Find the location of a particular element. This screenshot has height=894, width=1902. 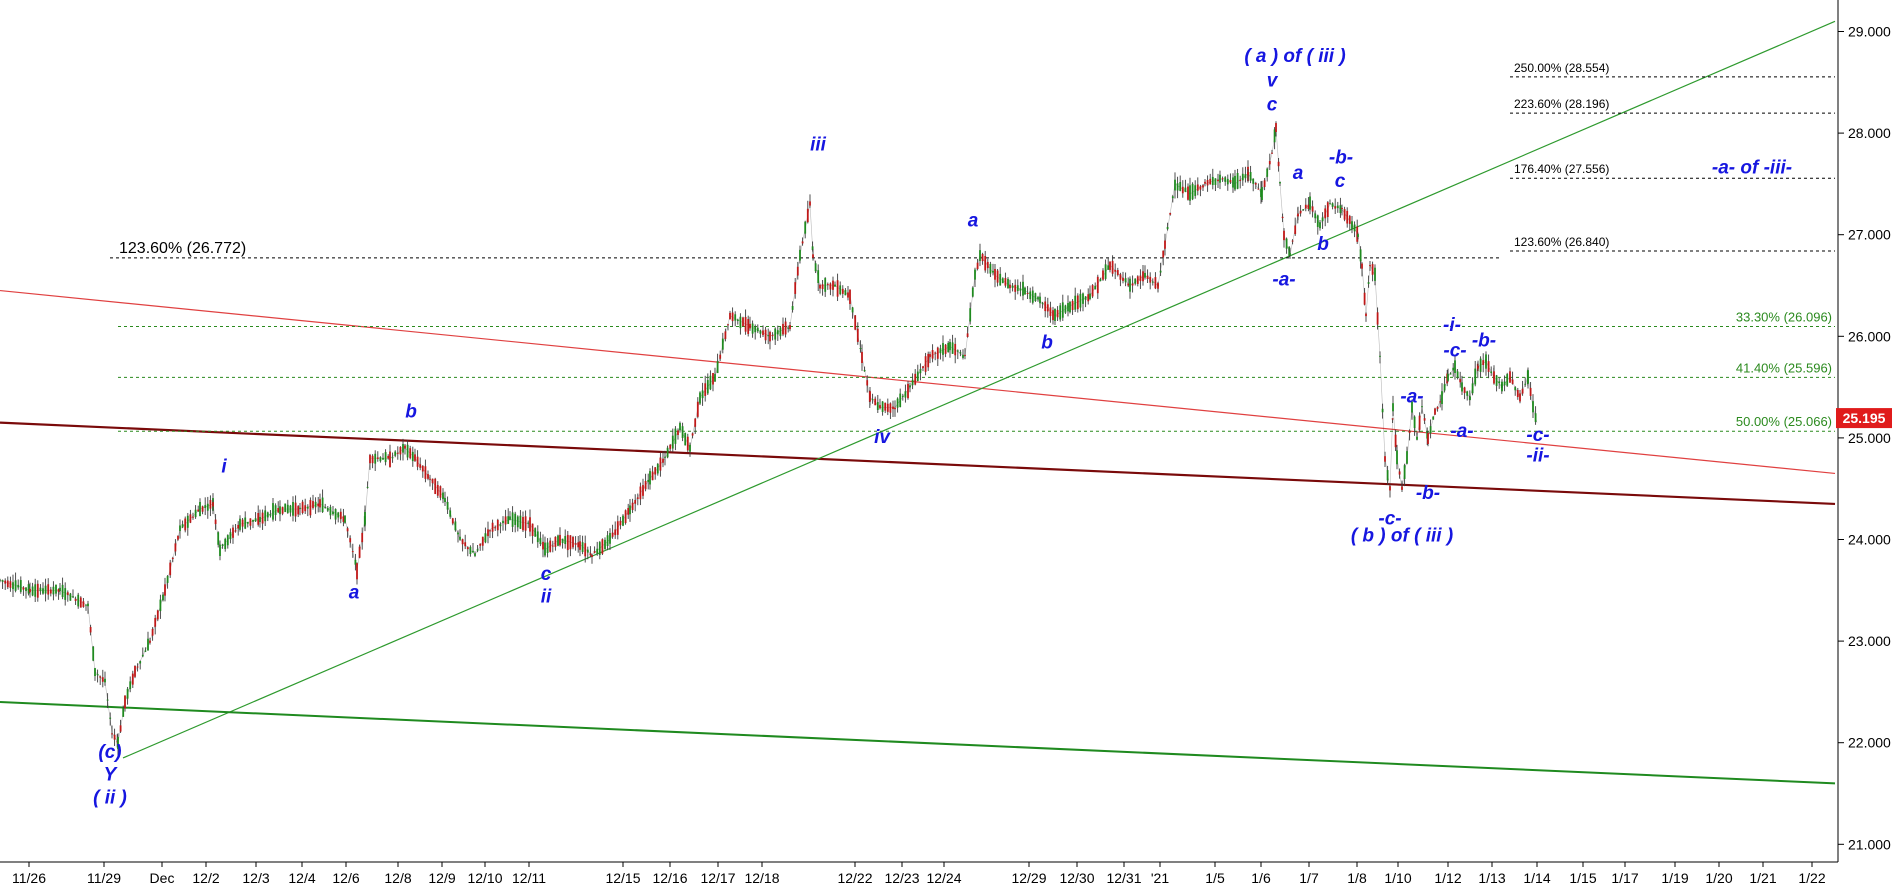

x-tick-label: Dec is located at coordinates (162, 878).